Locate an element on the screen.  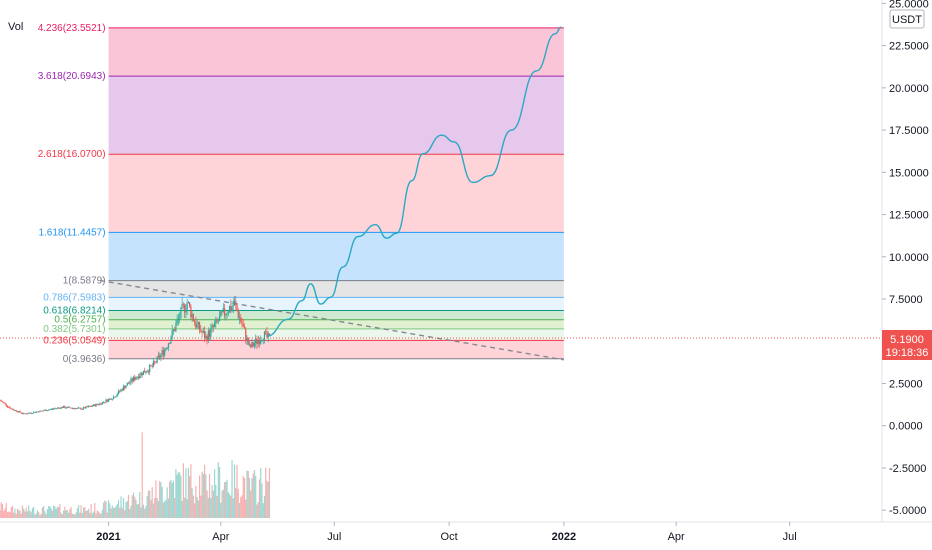
time-tick-label: Jul is located at coordinates (334, 537).